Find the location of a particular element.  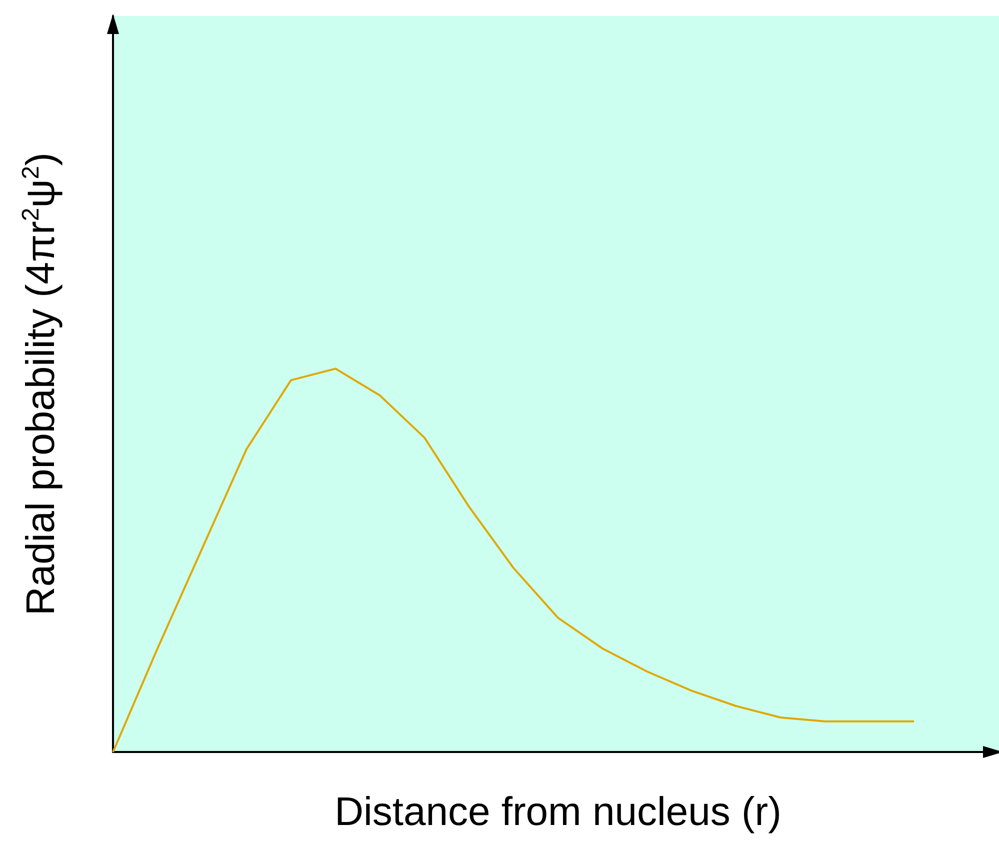

y-axis-title: Radial probability (4πr2ψ2) is located at coordinates (40, 384).